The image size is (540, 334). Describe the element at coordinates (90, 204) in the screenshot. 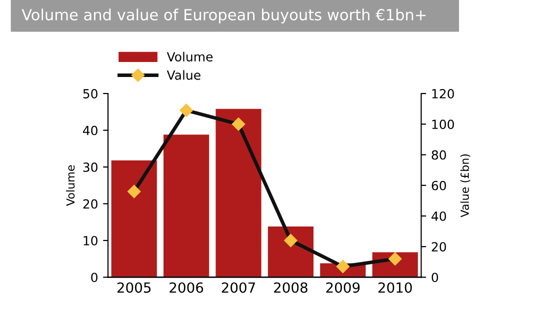

I see `y-tick-label: 20` at that location.